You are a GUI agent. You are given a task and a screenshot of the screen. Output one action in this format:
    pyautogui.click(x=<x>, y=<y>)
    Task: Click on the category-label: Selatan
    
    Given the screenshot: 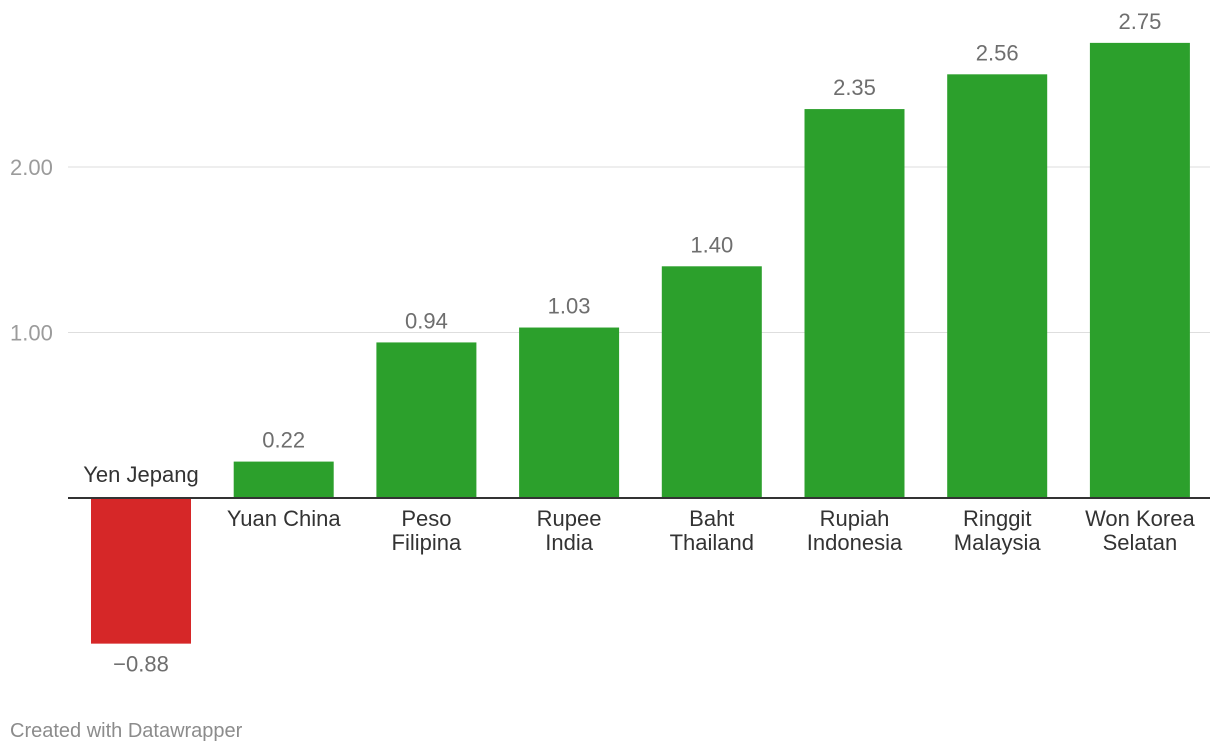 What is the action you would take?
    pyautogui.click(x=1140, y=542)
    